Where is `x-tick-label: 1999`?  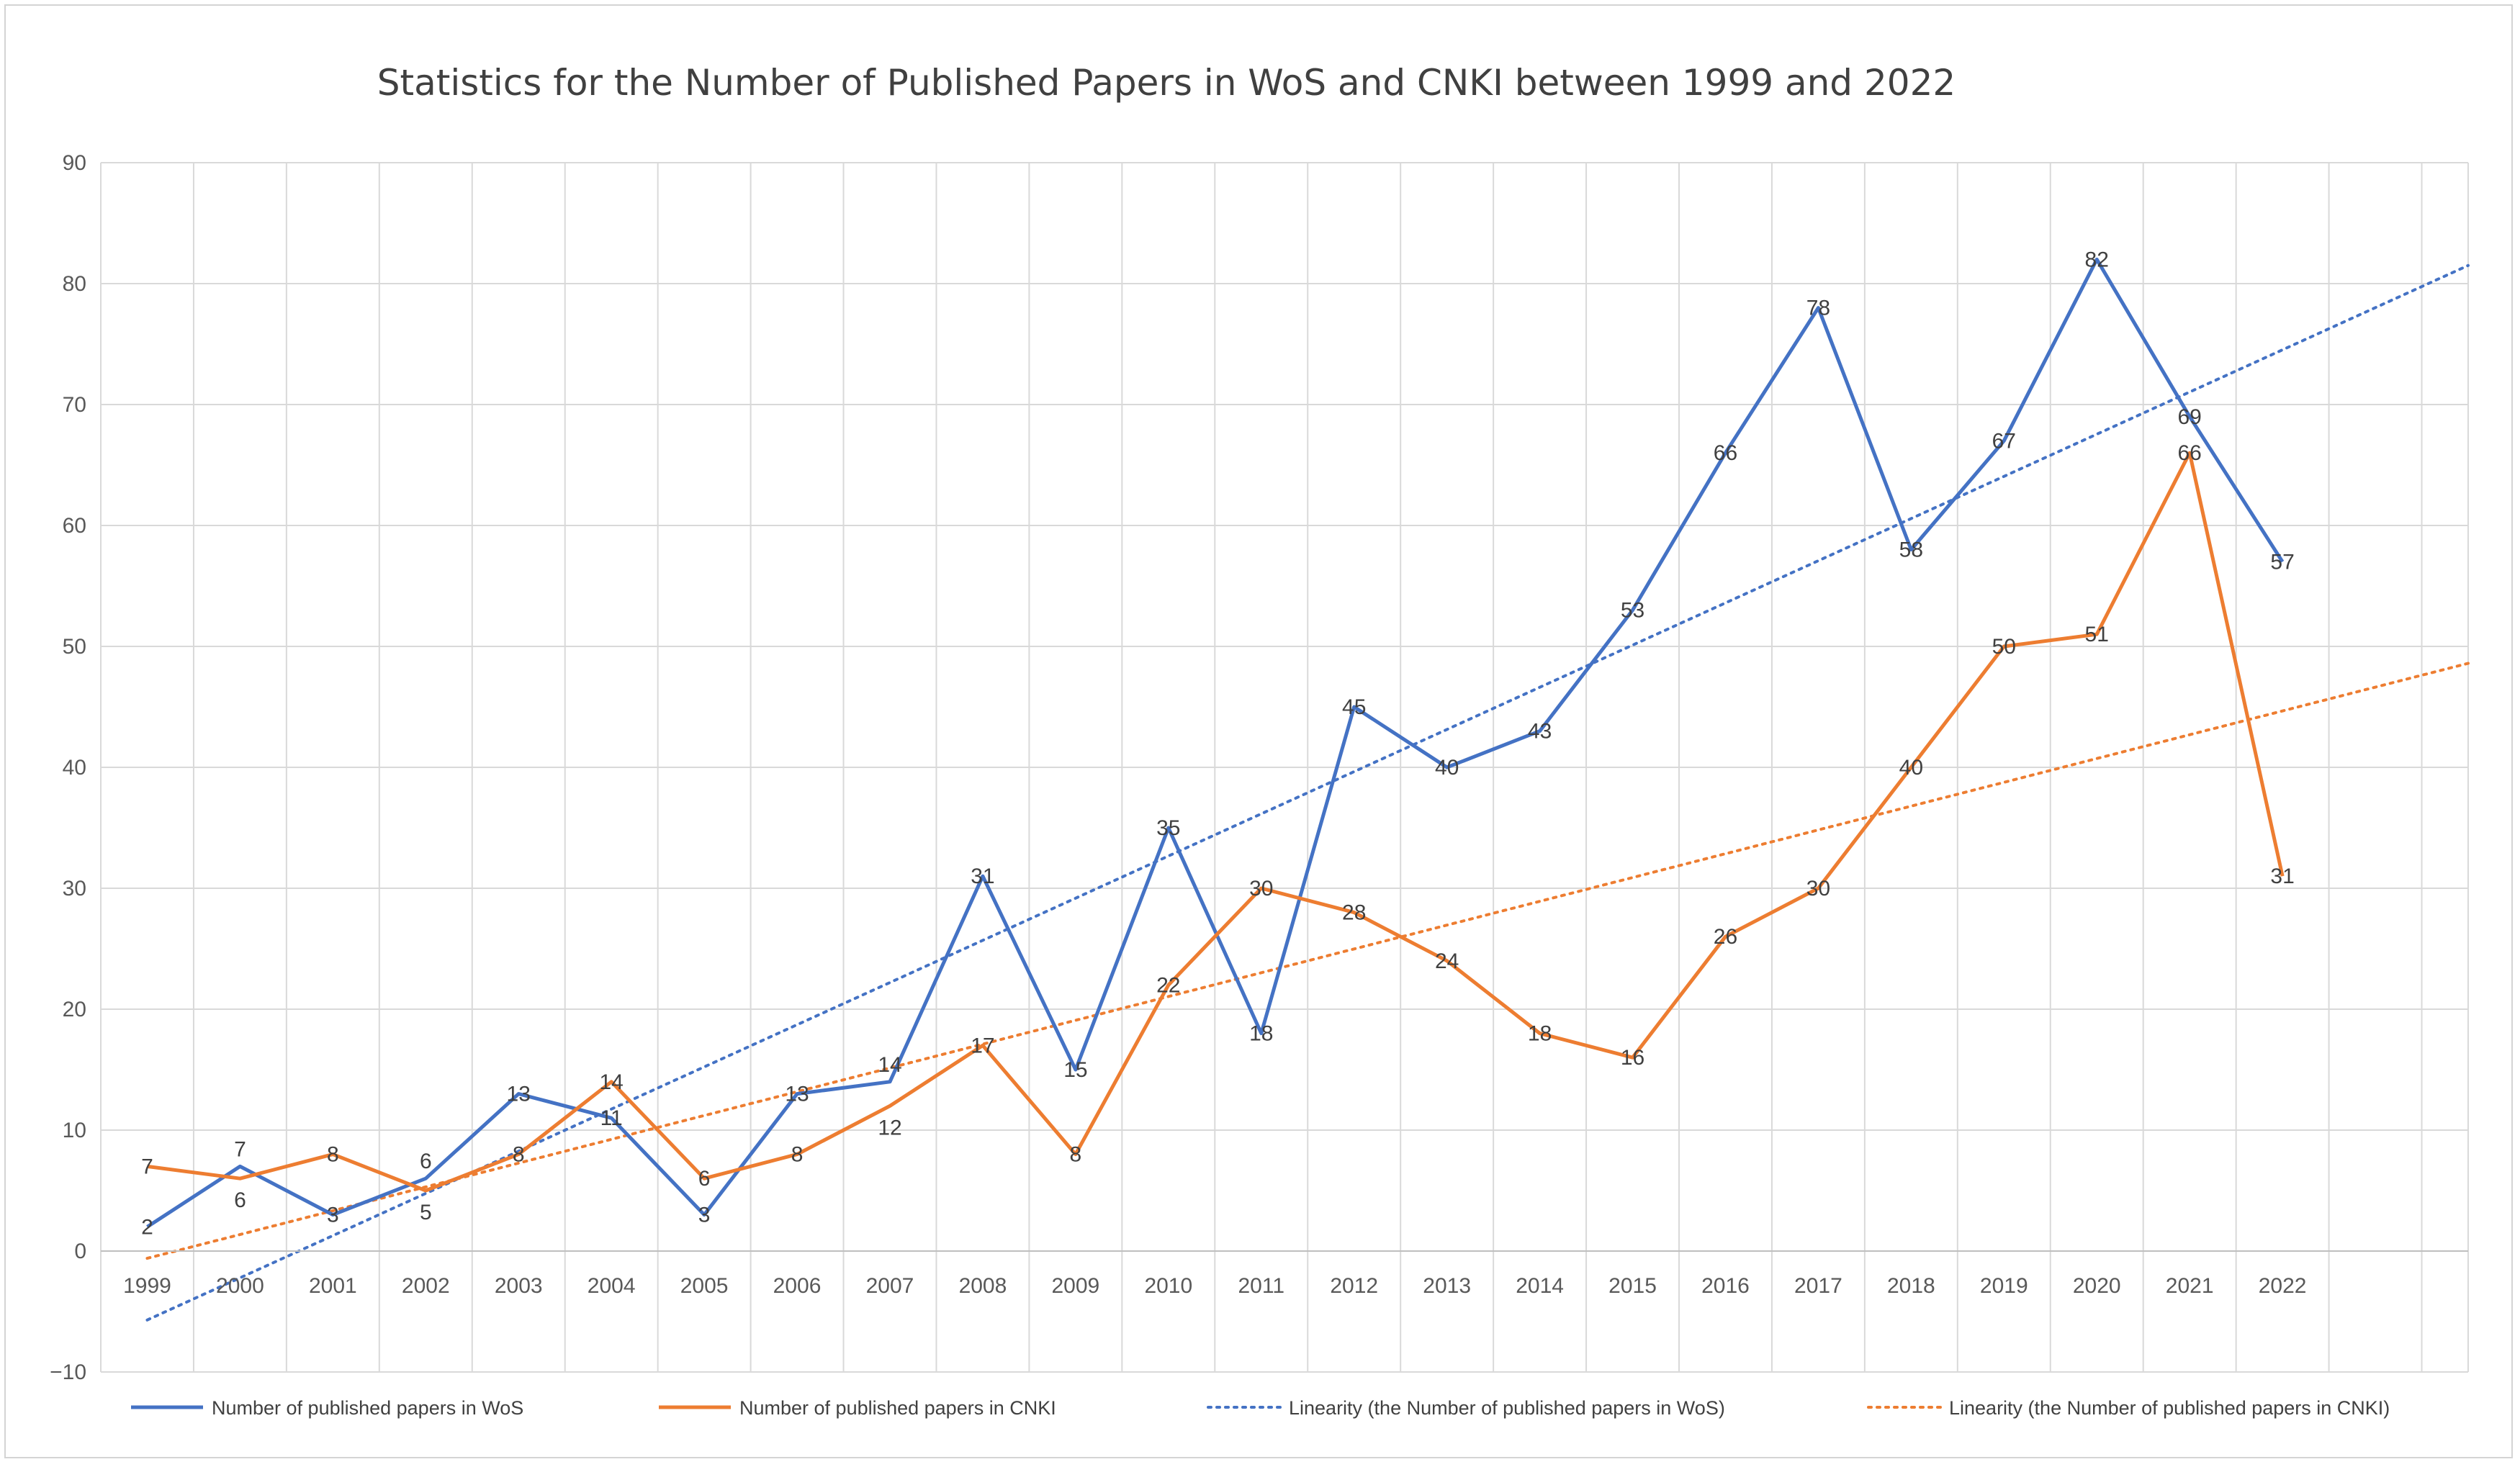
x-tick-label: 1999 is located at coordinates (147, 1286).